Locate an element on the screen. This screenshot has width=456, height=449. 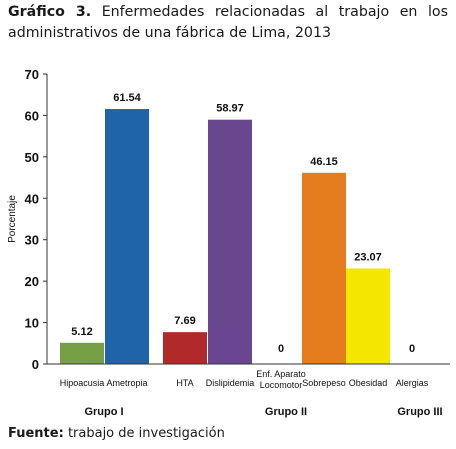
group-label: Grupo I is located at coordinates (103, 412).